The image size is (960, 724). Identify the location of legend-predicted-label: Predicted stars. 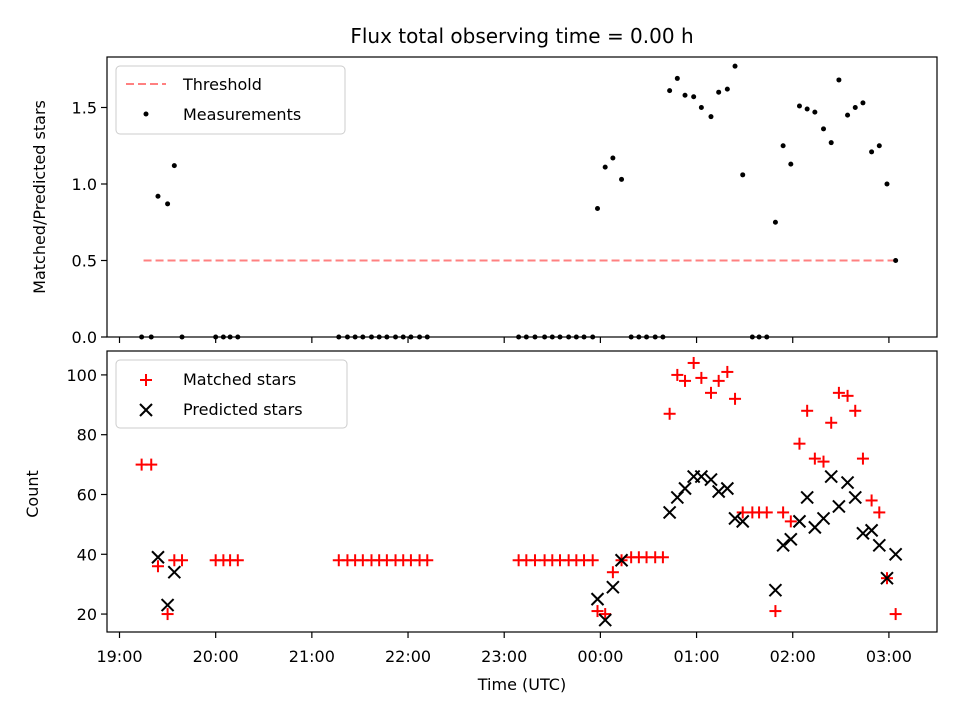
(243, 409).